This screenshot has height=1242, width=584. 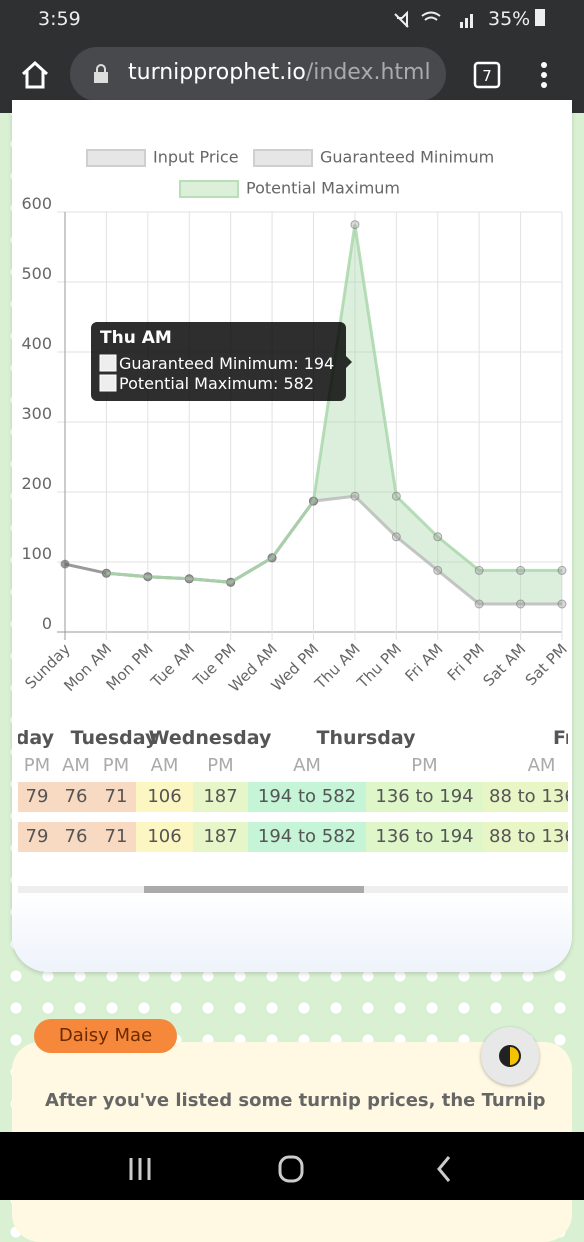 I want to click on period-row: PM AM PM AM PM AM PM AM, so click(x=293, y=765).